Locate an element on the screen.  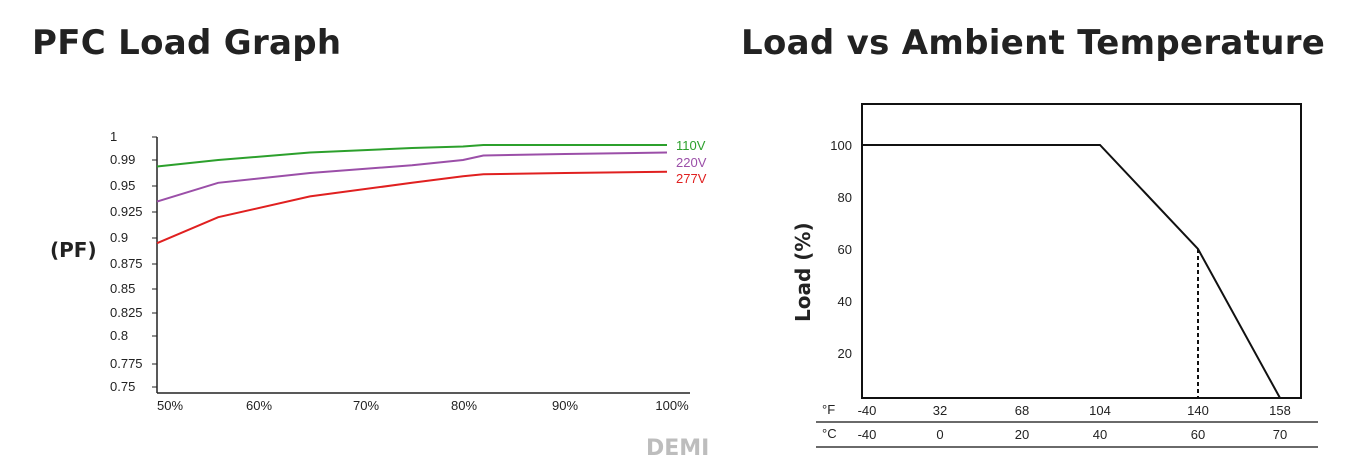
pfc-y-tick-label: 0.85 is located at coordinates (122, 288).